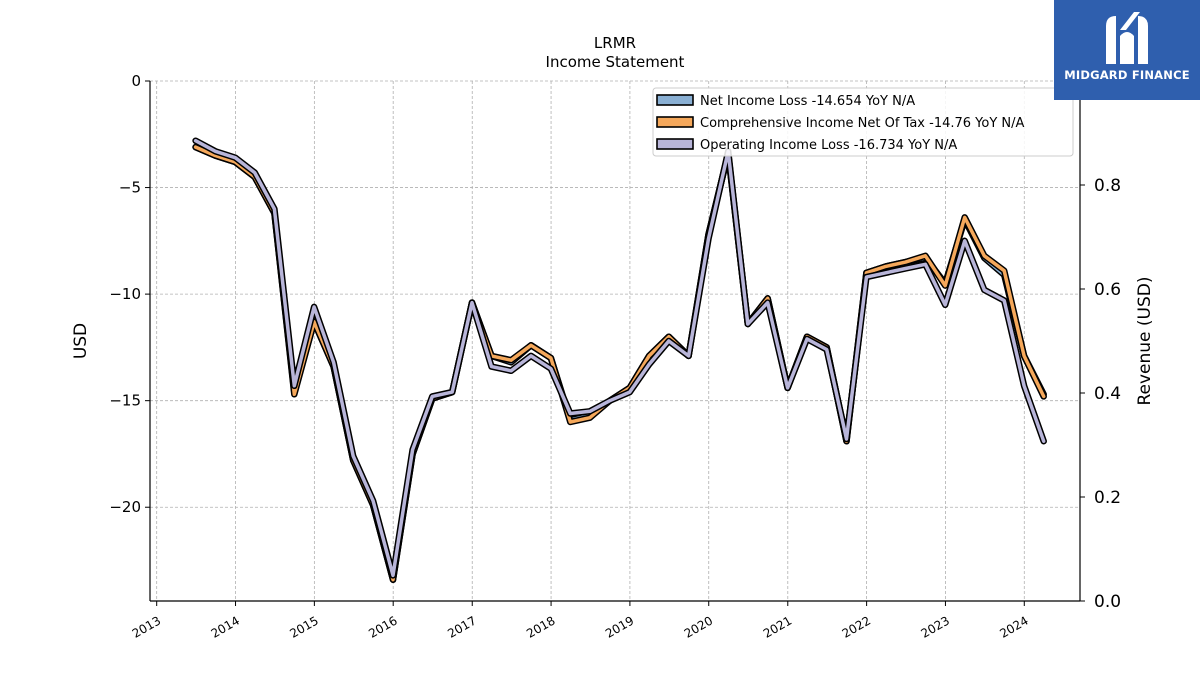  What do you see at coordinates (225, 626) in the screenshot?
I see `x-tick-label: 2014` at bounding box center [225, 626].